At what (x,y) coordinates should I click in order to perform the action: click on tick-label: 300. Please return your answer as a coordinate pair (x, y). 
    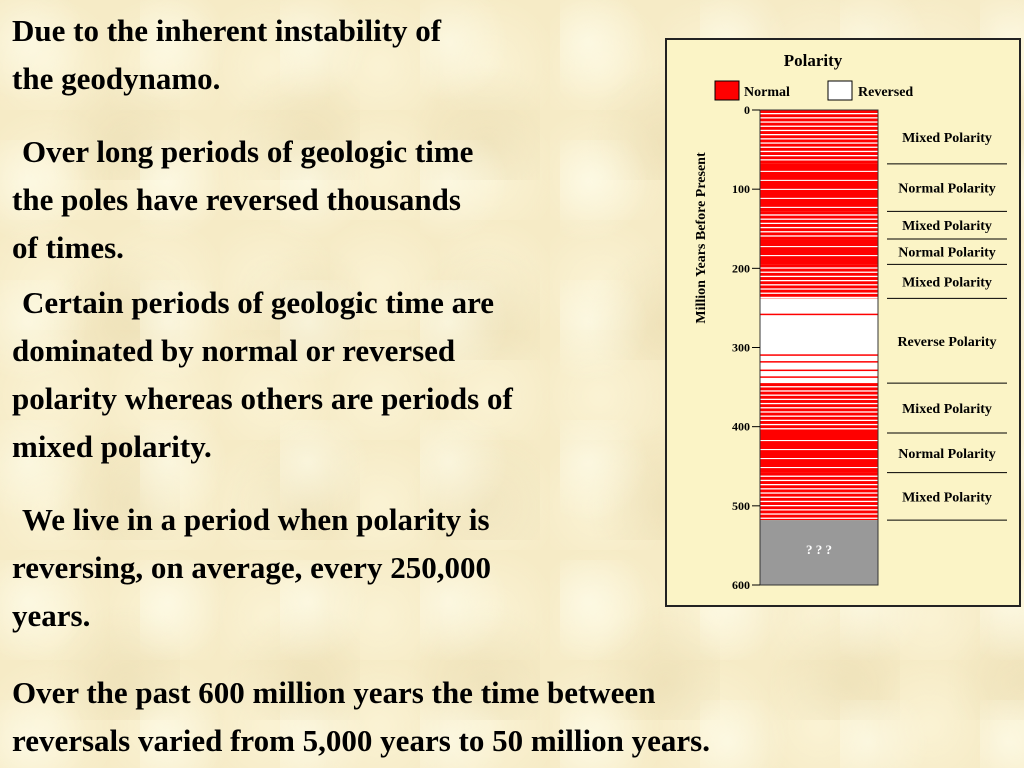
    Looking at the image, I should click on (741, 348).